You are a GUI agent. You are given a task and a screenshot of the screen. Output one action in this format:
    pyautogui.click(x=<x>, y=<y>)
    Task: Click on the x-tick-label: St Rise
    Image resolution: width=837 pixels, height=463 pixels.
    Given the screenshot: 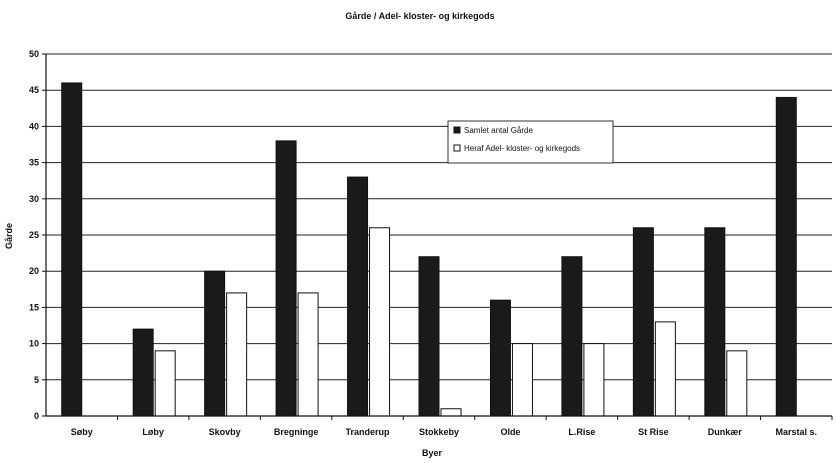 What is the action you would take?
    pyautogui.click(x=653, y=432)
    